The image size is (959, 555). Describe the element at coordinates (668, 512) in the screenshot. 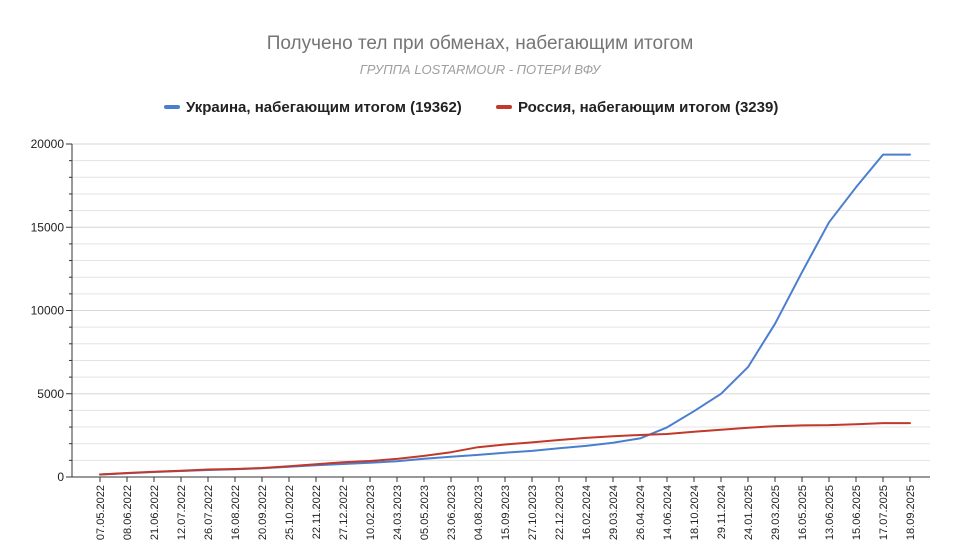

I see `x-tick-label: 14.06.2024` at that location.